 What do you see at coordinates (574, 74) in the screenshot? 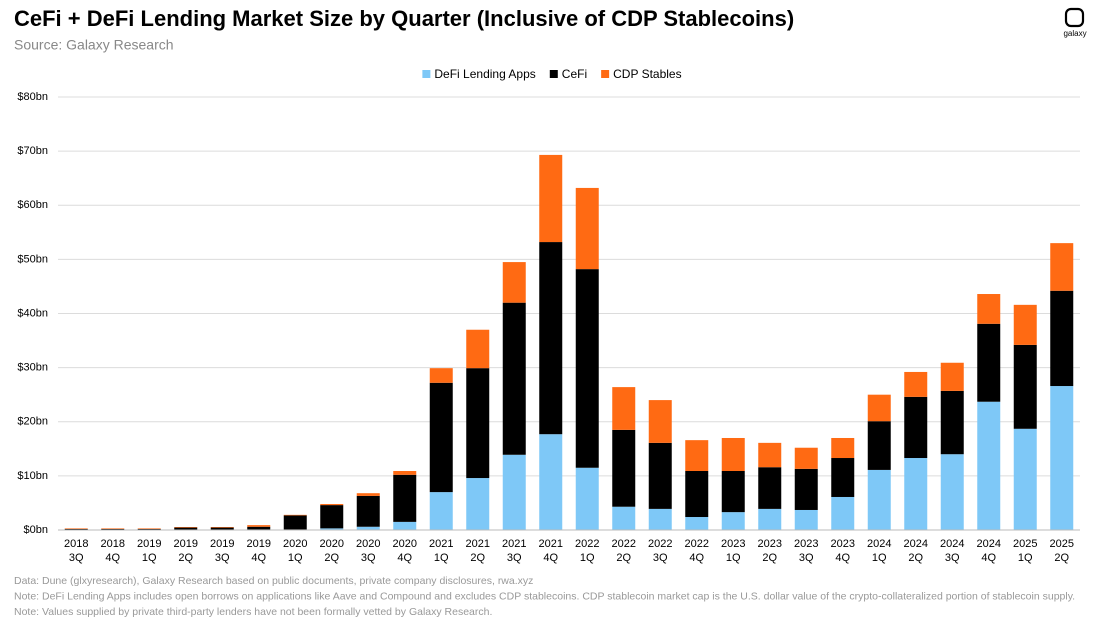
I see `legend-label: CeFi` at bounding box center [574, 74].